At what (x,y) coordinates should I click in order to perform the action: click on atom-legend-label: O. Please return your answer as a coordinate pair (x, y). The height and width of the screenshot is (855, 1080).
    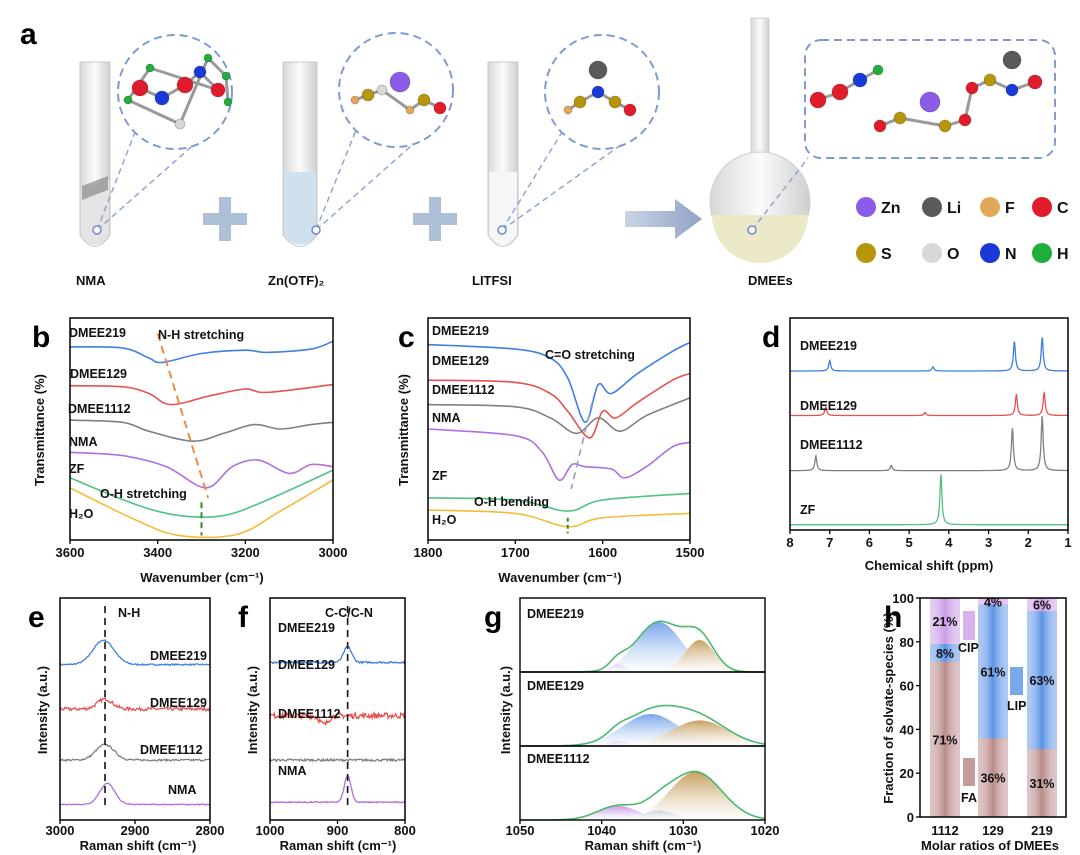
    Looking at the image, I should click on (953, 254).